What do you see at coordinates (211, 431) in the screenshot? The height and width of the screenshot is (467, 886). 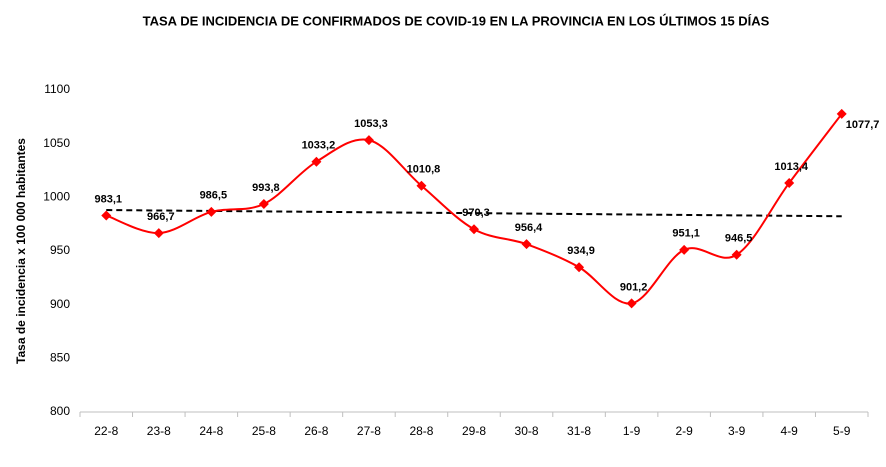 I see `x-tick-label: 24-8` at bounding box center [211, 431].